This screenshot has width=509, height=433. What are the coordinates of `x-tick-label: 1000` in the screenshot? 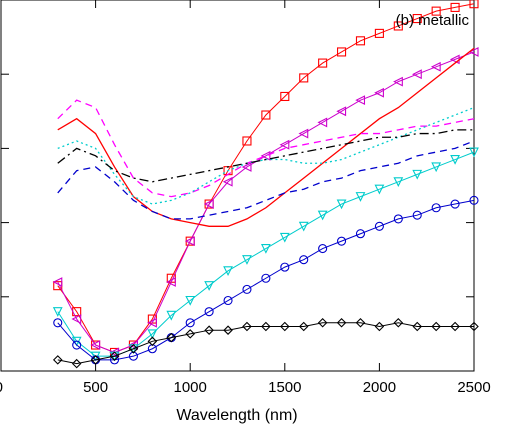 It's located at (190, 387).